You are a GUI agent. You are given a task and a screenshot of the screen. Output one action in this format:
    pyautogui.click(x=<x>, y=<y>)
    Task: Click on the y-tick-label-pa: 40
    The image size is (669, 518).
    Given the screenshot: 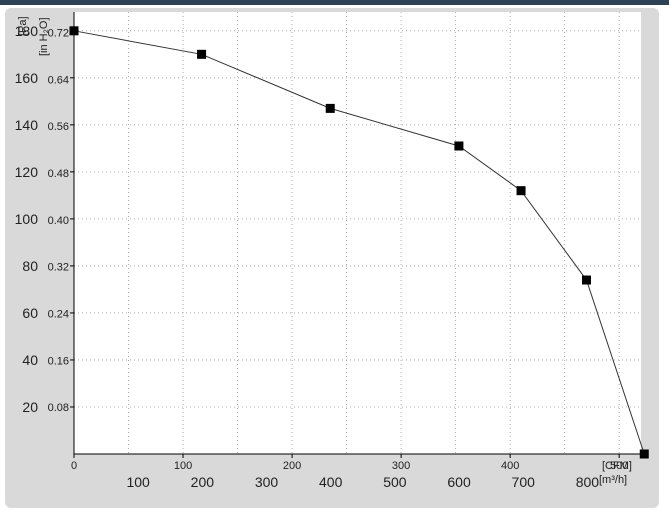 What is the action you would take?
    pyautogui.click(x=30, y=360)
    